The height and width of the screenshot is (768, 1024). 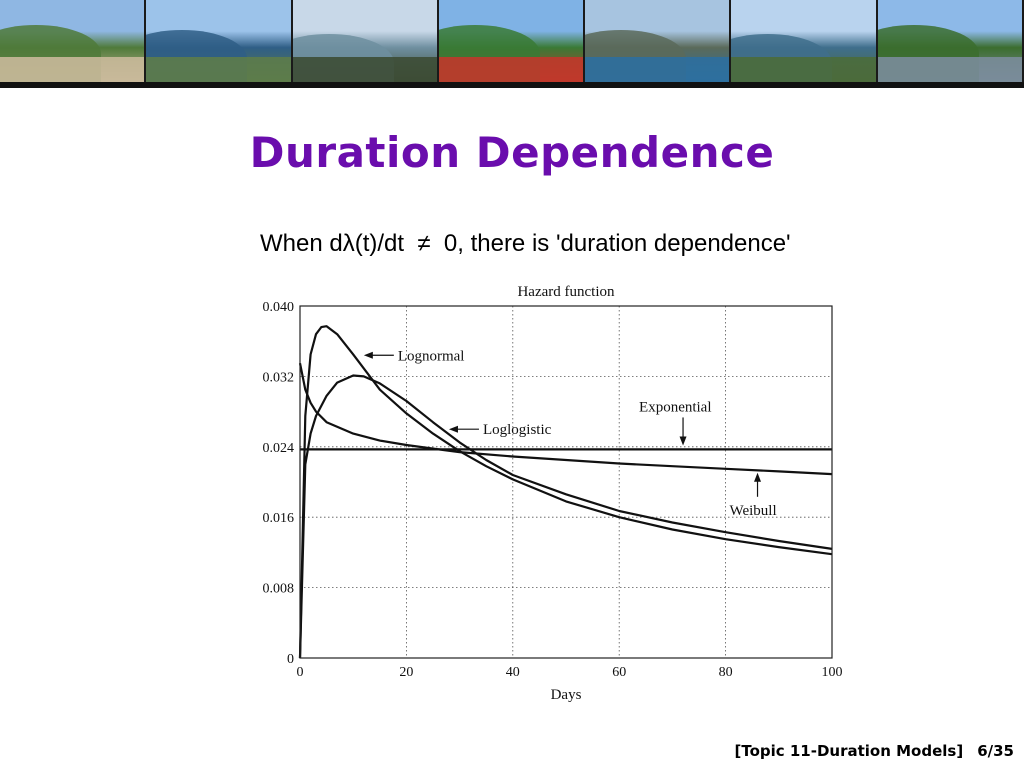 What do you see at coordinates (368, 355) in the screenshot?
I see `annotation-lognormal-arrow-head` at bounding box center [368, 355].